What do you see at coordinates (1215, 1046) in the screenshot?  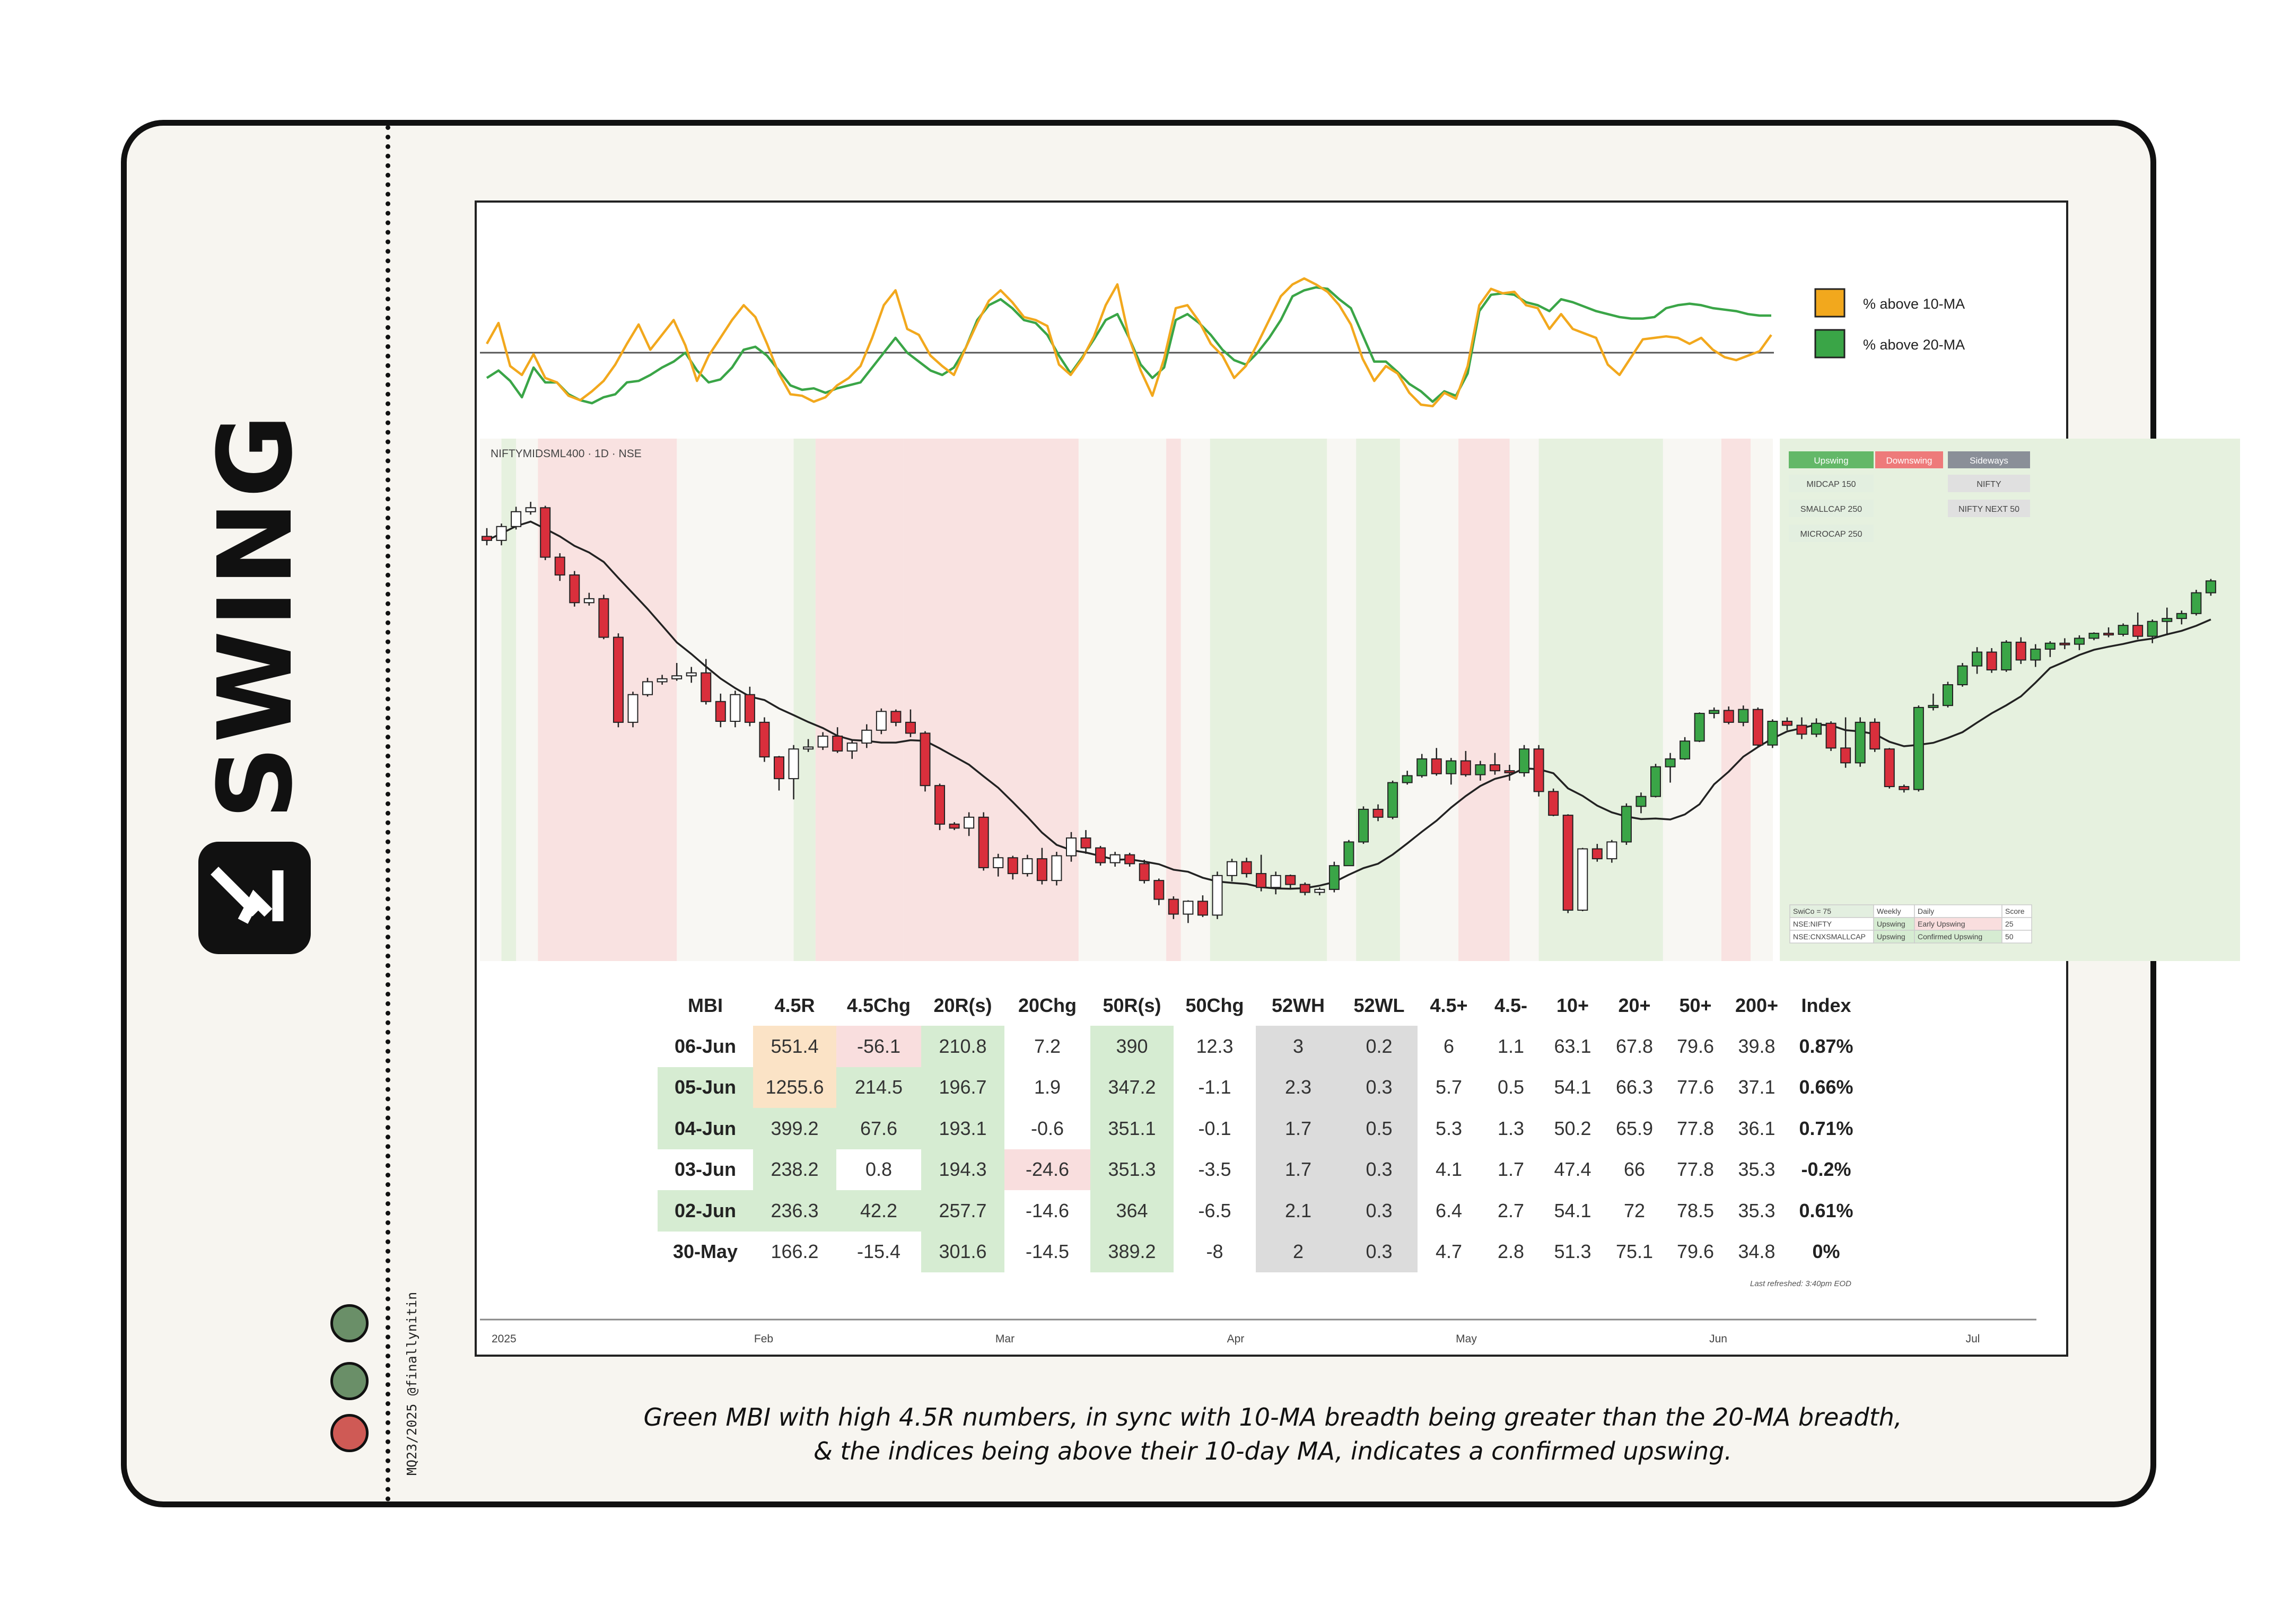 I see `table-cell: 12.3` at bounding box center [1215, 1046].